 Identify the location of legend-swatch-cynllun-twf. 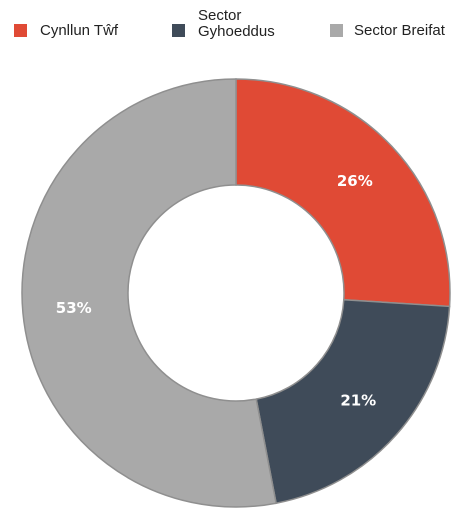
(20, 30).